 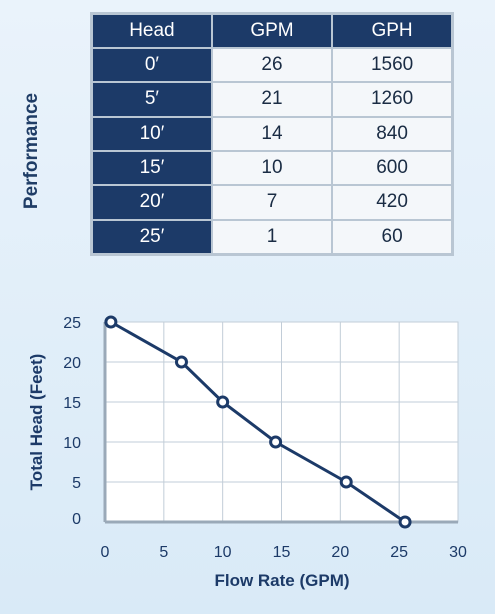 I want to click on gpm-cell: 26, so click(x=272, y=65).